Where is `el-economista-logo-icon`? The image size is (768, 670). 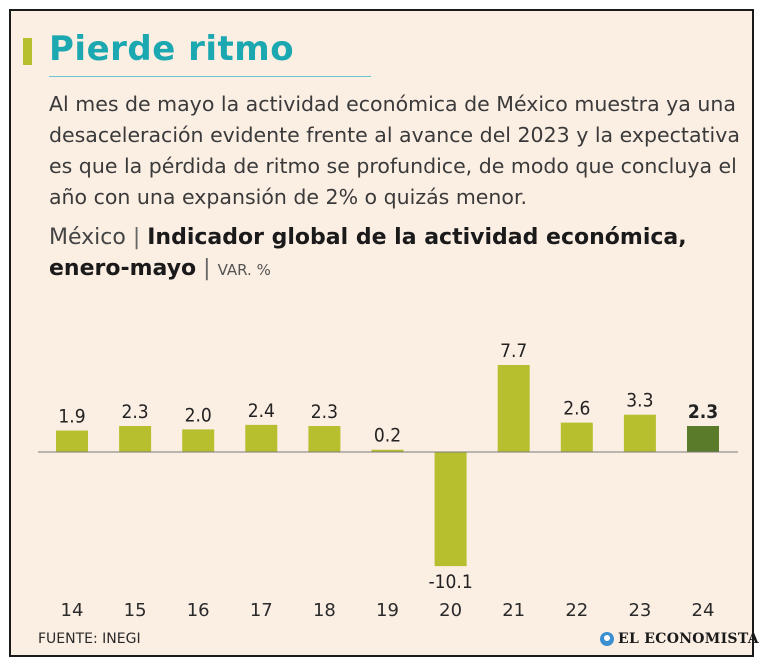
el-economista-logo-icon is located at coordinates (607, 639).